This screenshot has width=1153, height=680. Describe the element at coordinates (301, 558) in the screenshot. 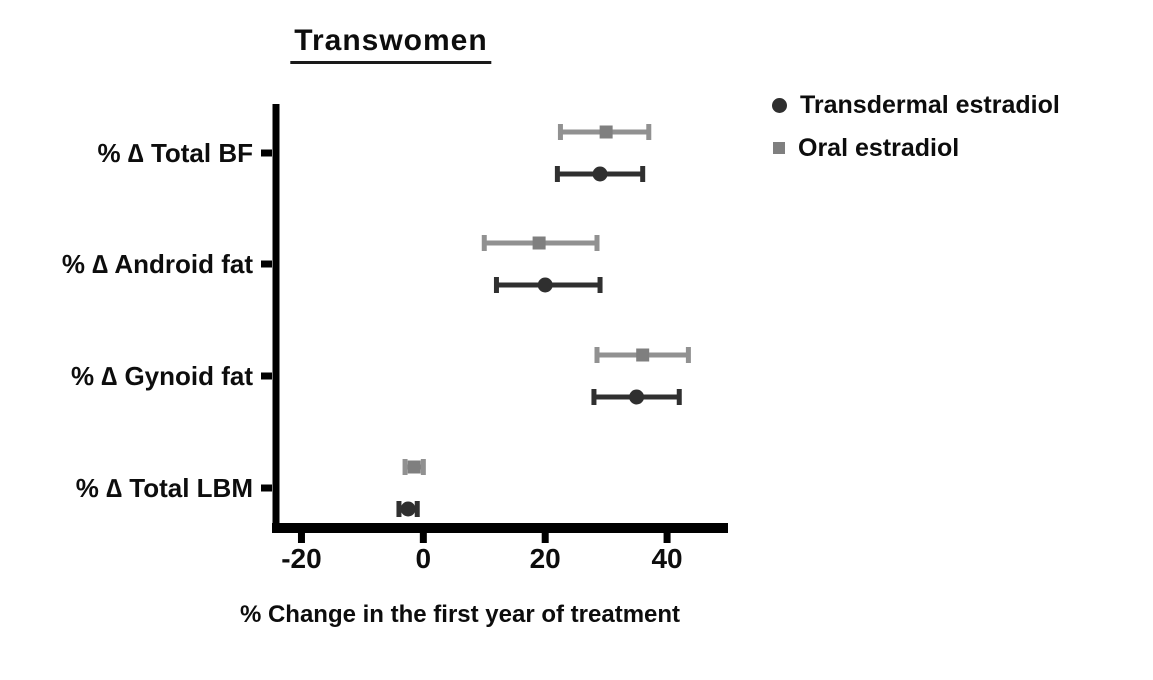

I see `x-tick-label: -20` at that location.